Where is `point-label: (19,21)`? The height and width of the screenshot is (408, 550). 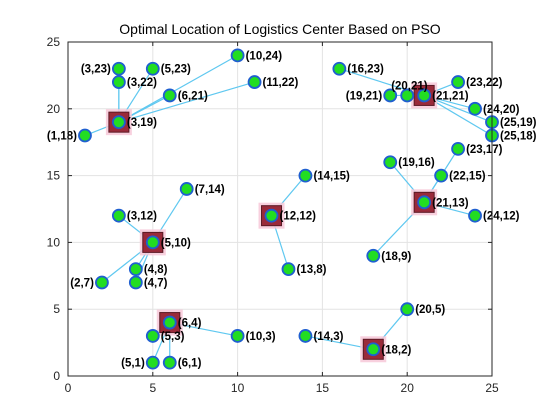 point-label: (19,21) is located at coordinates (364, 96).